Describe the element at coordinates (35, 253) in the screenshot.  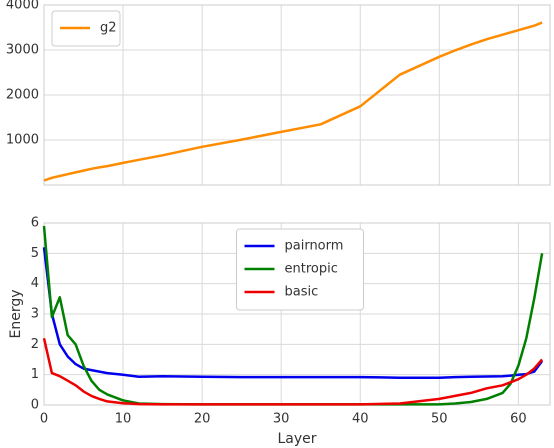
I see `y-tick-label: 5` at that location.